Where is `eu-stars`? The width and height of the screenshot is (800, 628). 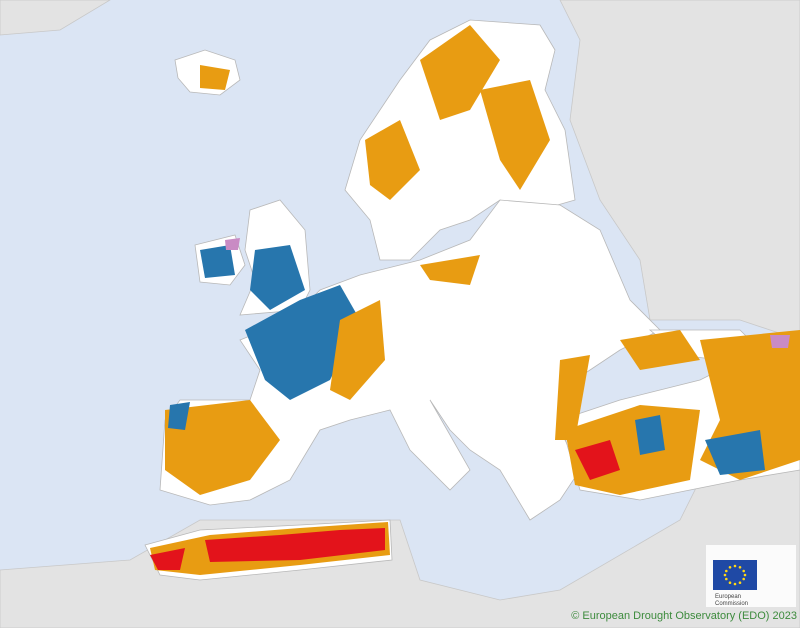
eu-stars is located at coordinates (735, 575).